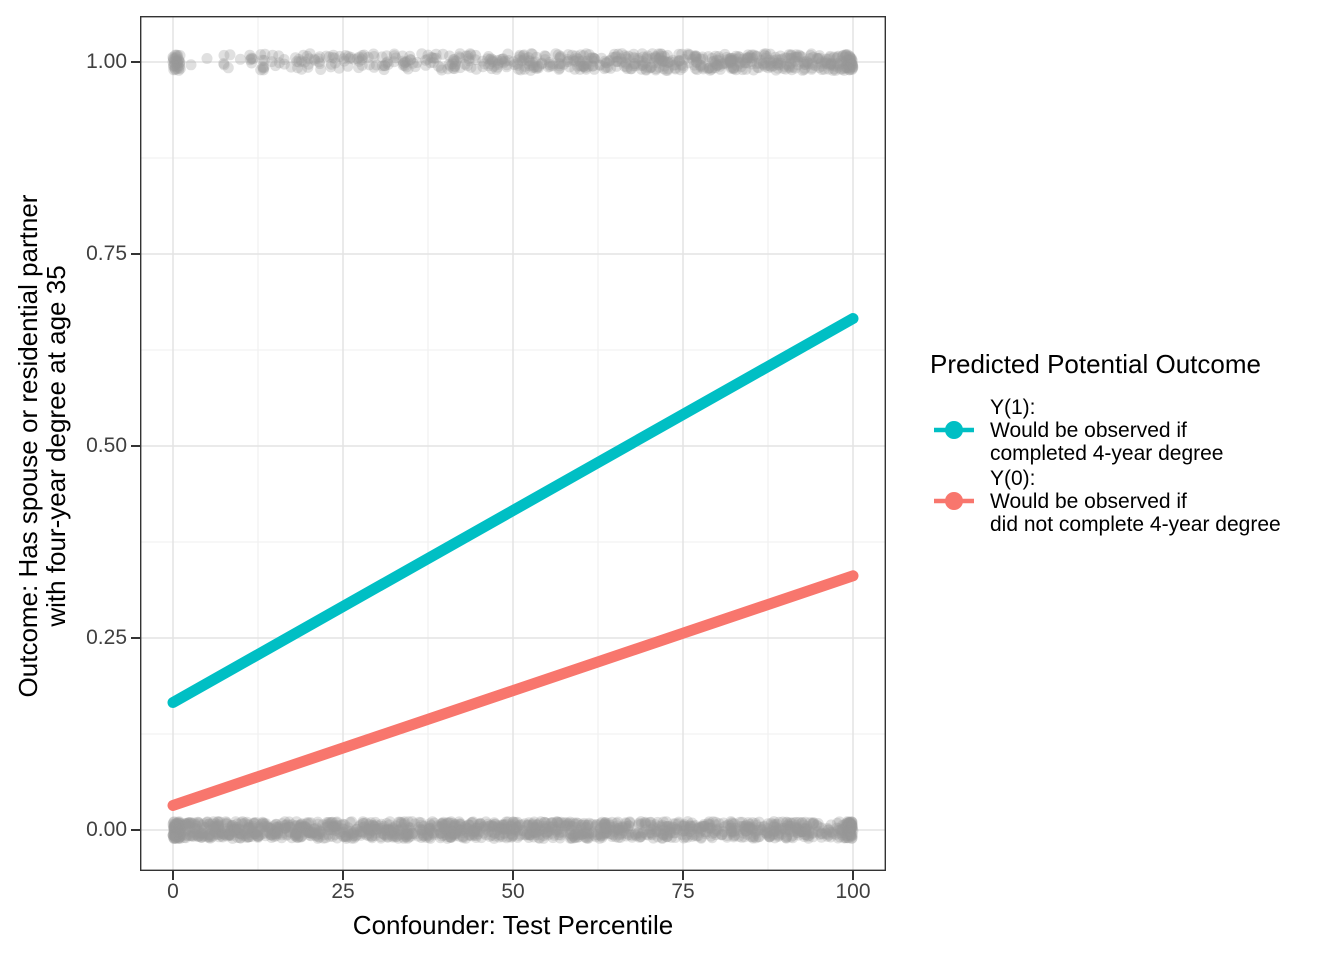 Image resolution: width=1344 pixels, height=960 pixels. I want to click on scatter-band-y0, so click(513, 830).